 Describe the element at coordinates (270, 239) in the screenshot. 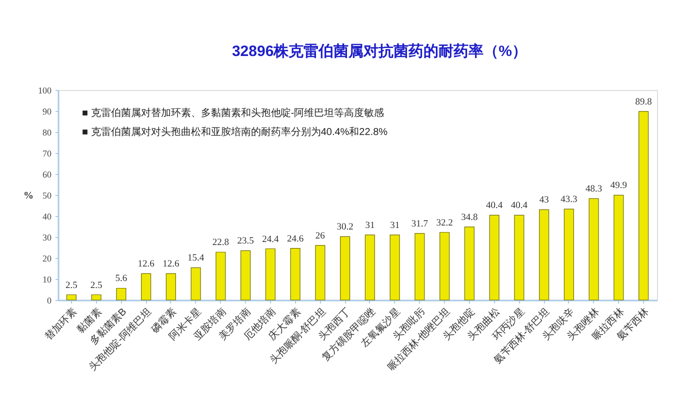

I see `data-label: 24.4` at that location.